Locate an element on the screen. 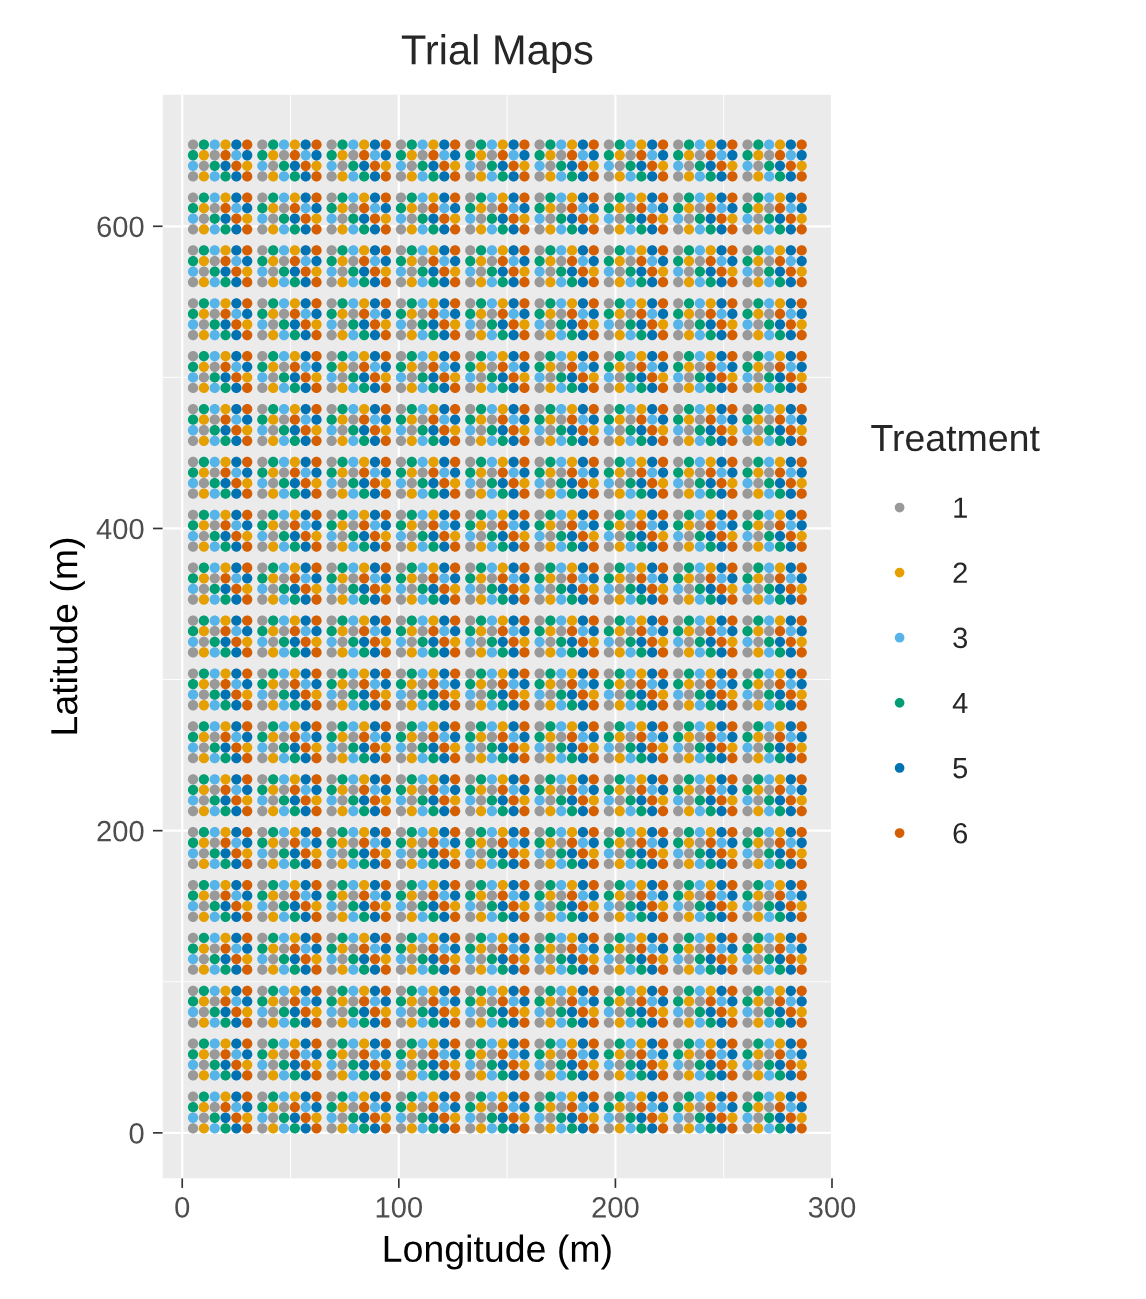 This screenshot has height=1299, width=1146. chart-title: Trial Maps is located at coordinates (497, 53).